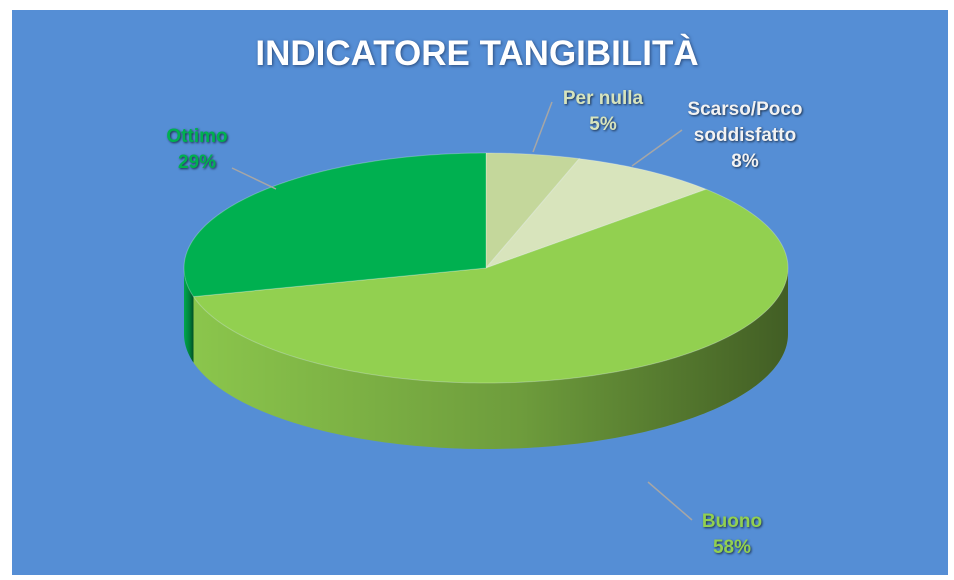 The width and height of the screenshot is (954, 580). What do you see at coordinates (732, 521) in the screenshot?
I see `category-label: Buono` at bounding box center [732, 521].